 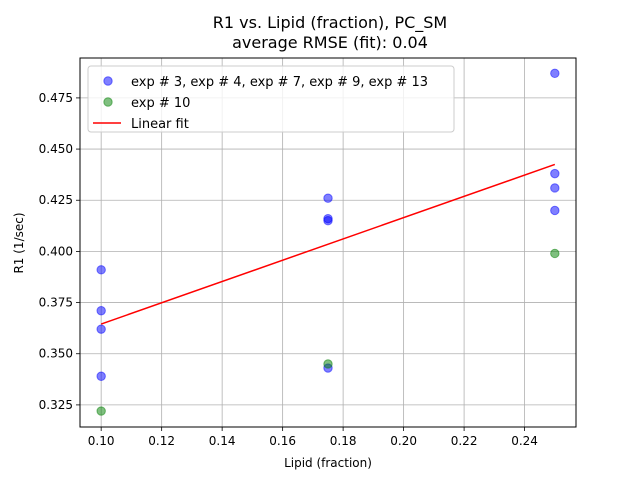 What do you see at coordinates (330, 23) in the screenshot?
I see `chart-title-line-1: R1 vs. Lipid (fraction), PC_SM` at bounding box center [330, 23].